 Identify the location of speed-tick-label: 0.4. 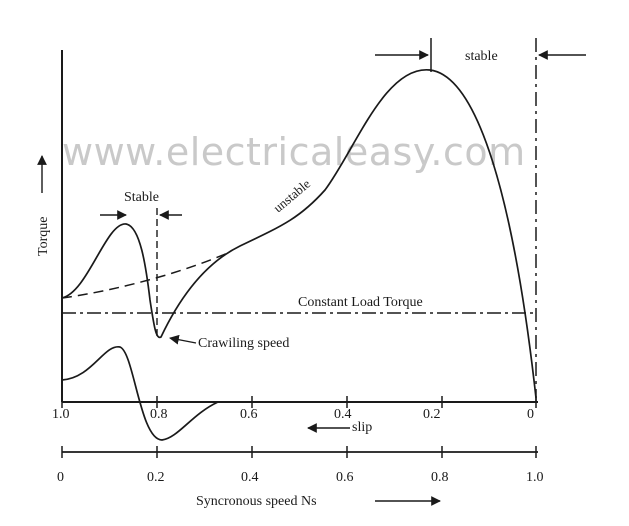
(250, 477).